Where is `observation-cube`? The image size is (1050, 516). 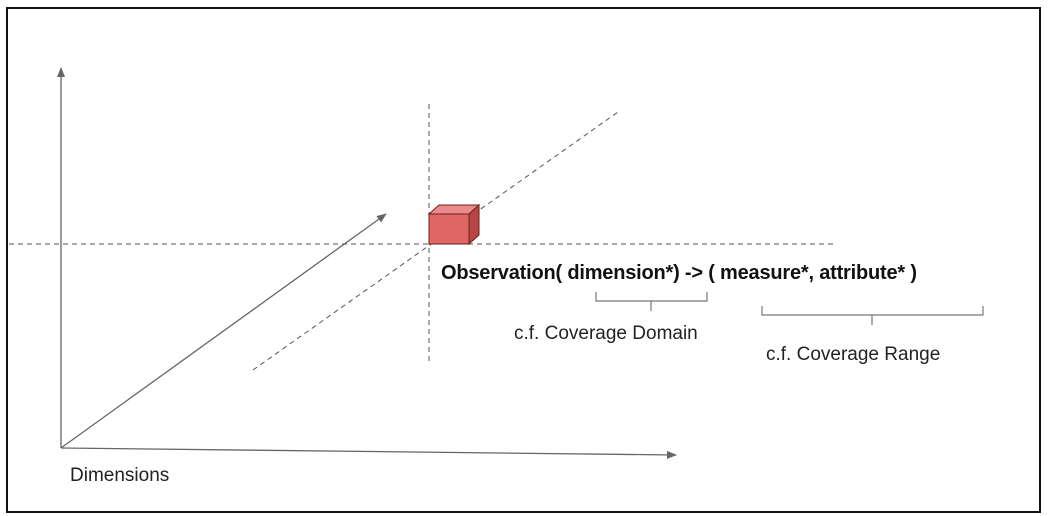
observation-cube is located at coordinates (454, 224).